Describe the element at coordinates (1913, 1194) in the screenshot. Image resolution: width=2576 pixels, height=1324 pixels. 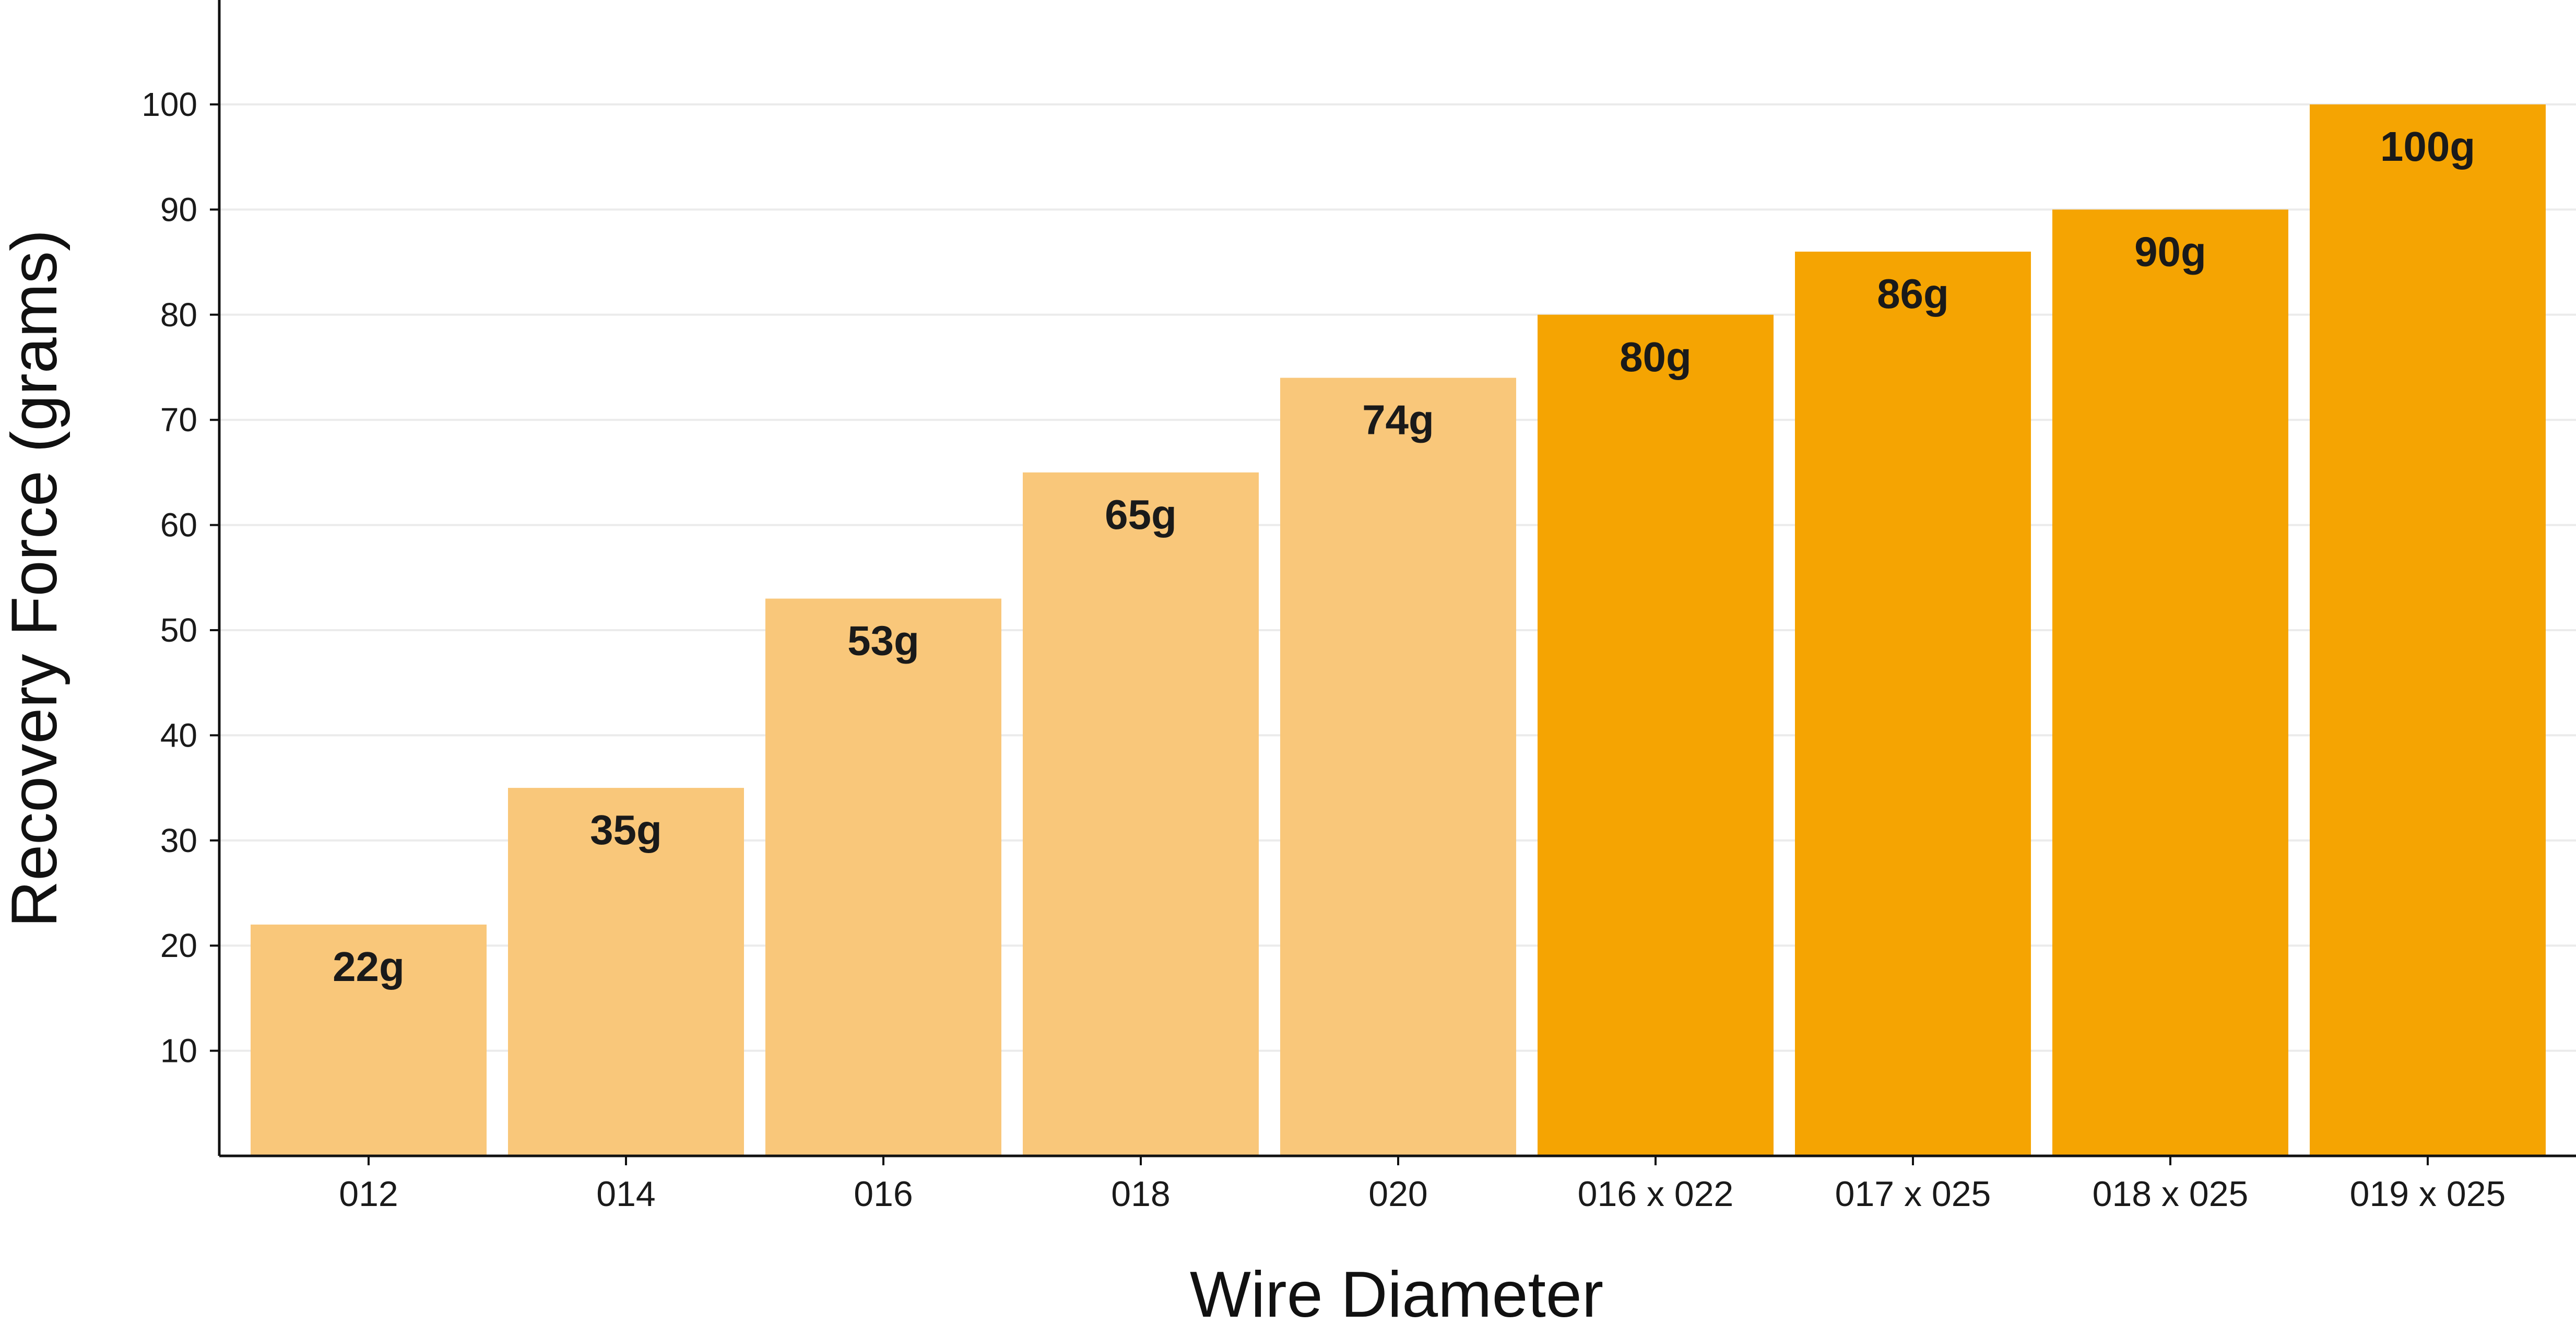
I see `x-tick-label: 017 x 025` at that location.